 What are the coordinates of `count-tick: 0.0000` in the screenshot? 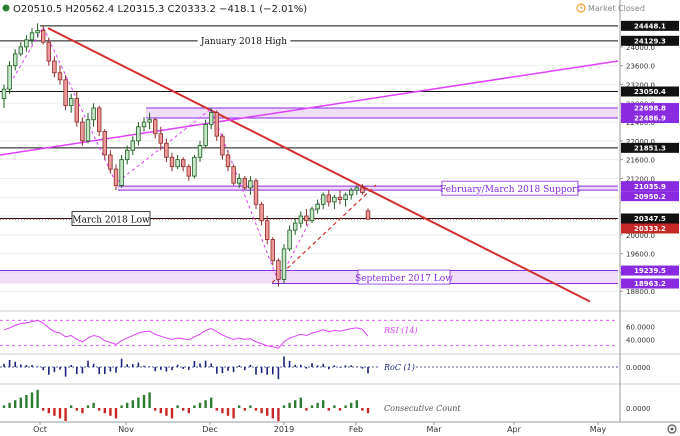 It's located at (638, 409).